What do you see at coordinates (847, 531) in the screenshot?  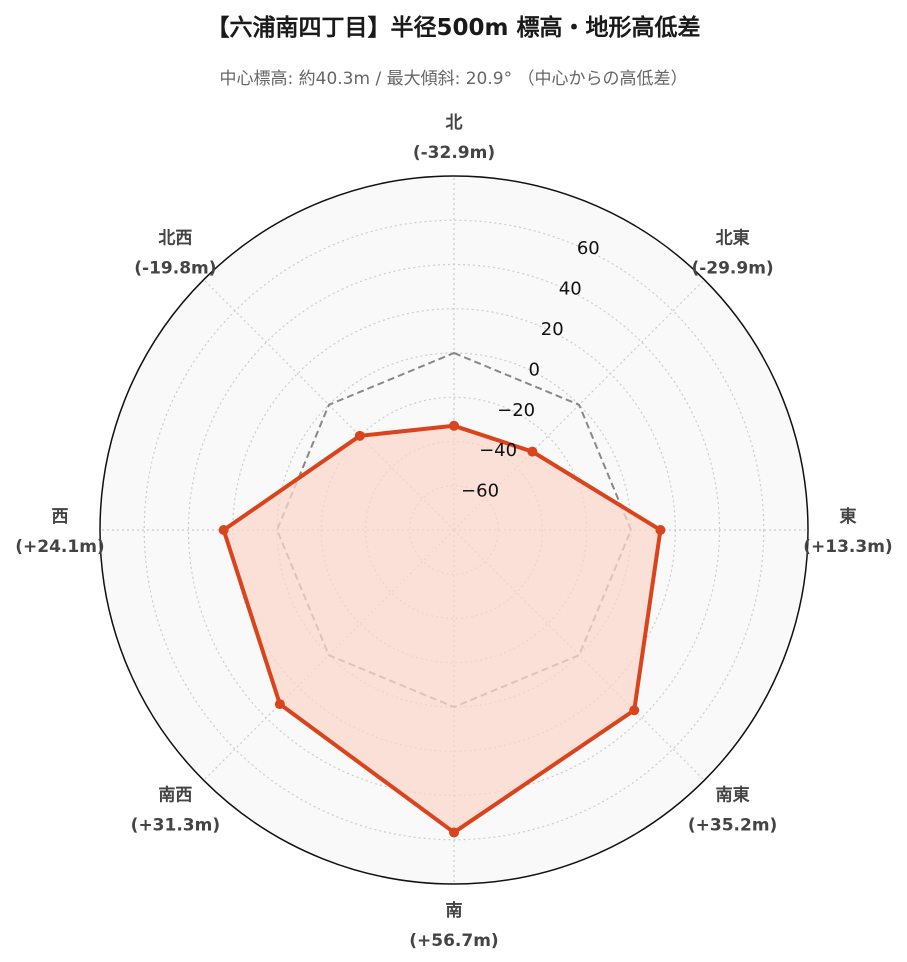 I see `direction-label: 東 (+13.3m)` at bounding box center [847, 531].